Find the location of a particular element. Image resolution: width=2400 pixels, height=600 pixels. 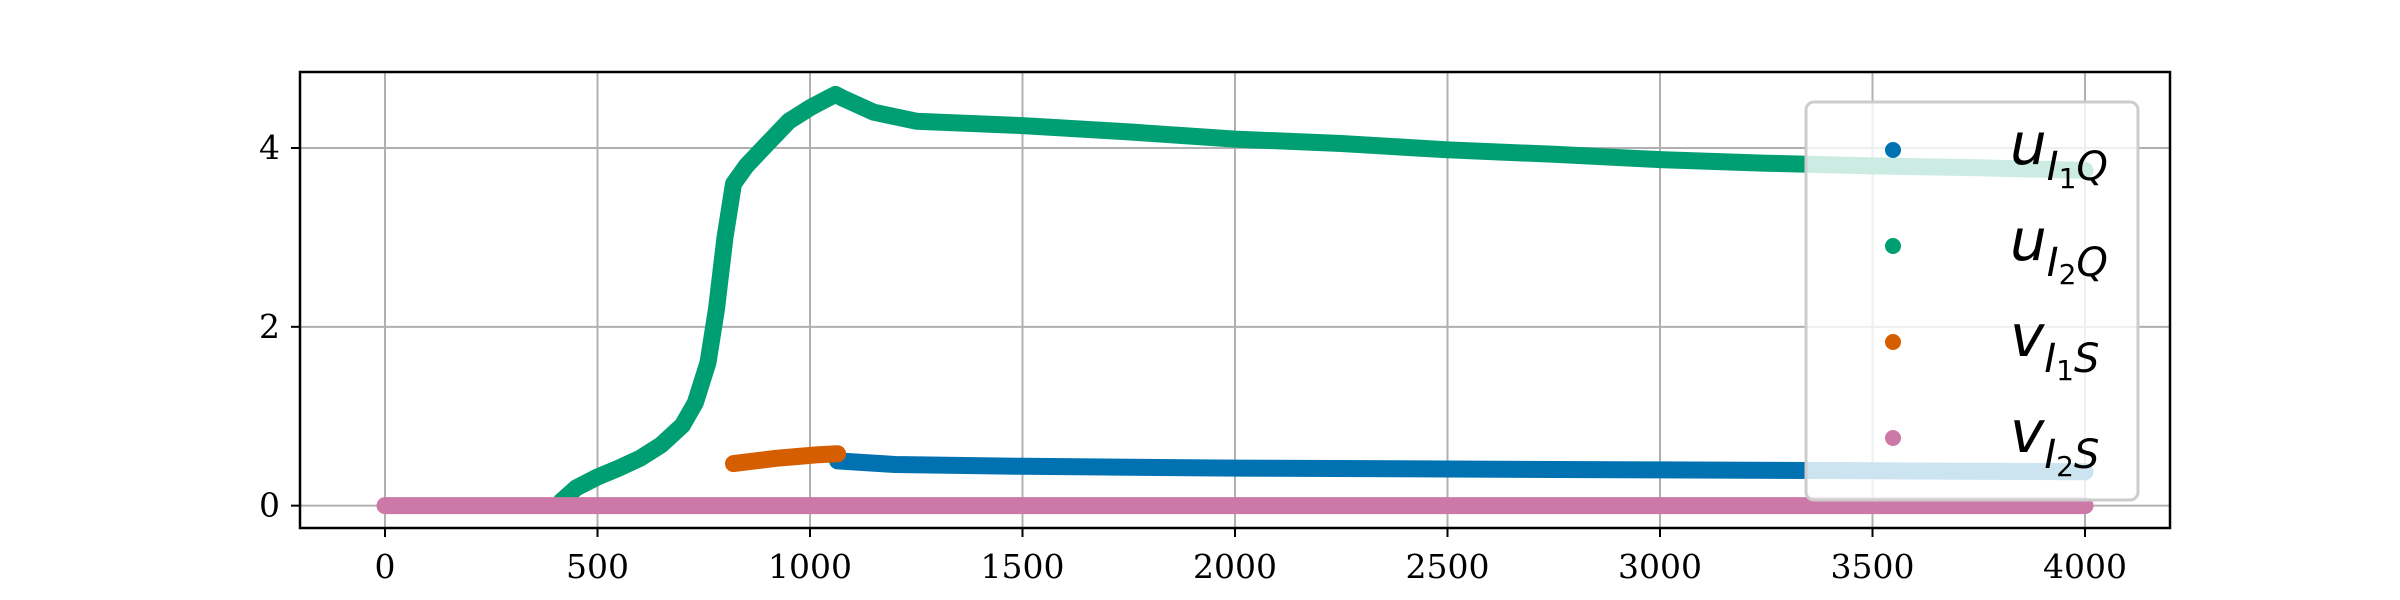

x-tick-label: 3500 is located at coordinates (1873, 566).